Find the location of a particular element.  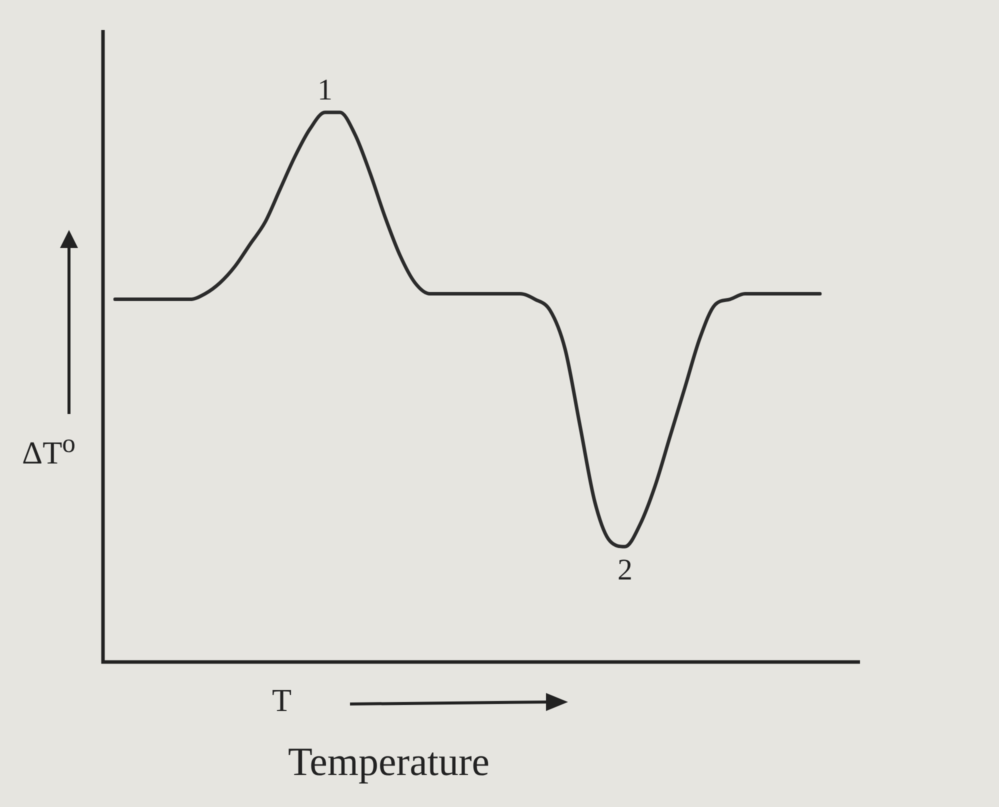

x-axis-title: Temperature is located at coordinates (389, 761).